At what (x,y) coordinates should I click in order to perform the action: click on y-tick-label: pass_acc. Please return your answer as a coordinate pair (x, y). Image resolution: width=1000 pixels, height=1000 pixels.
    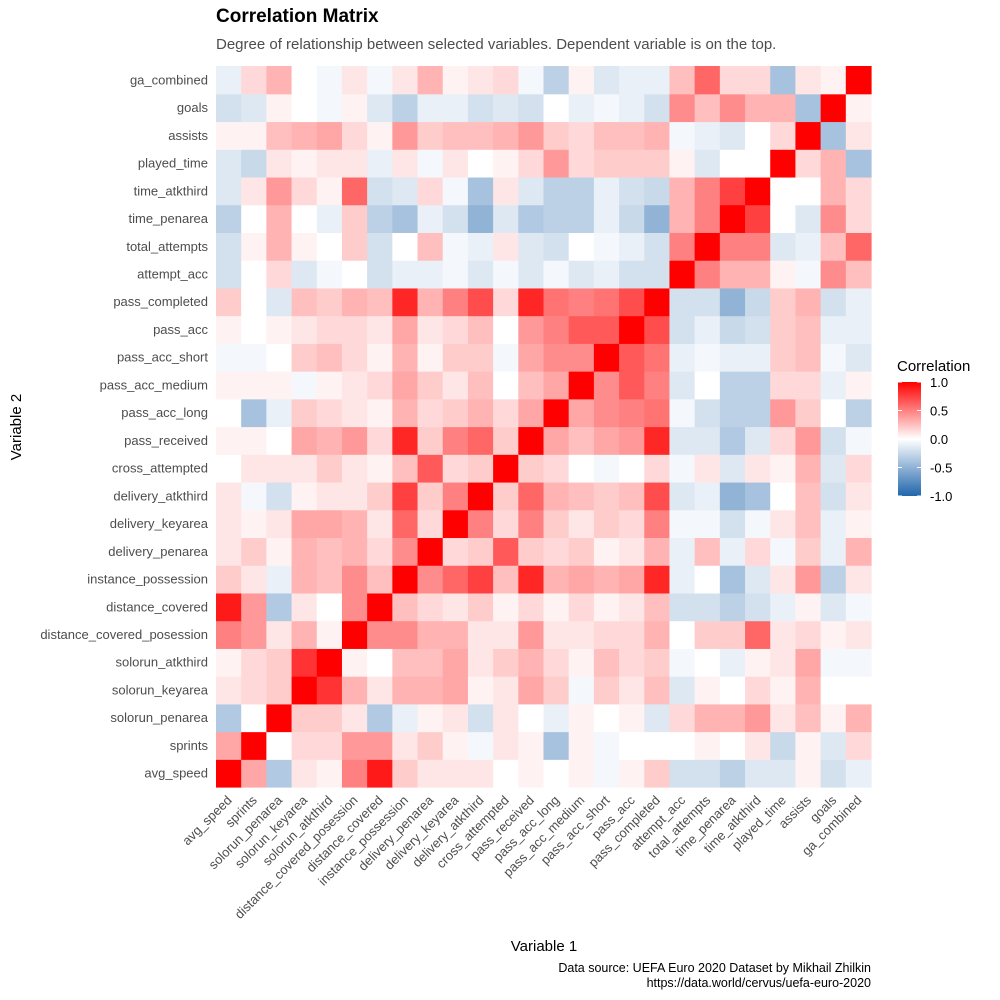
    Looking at the image, I should click on (180, 329).